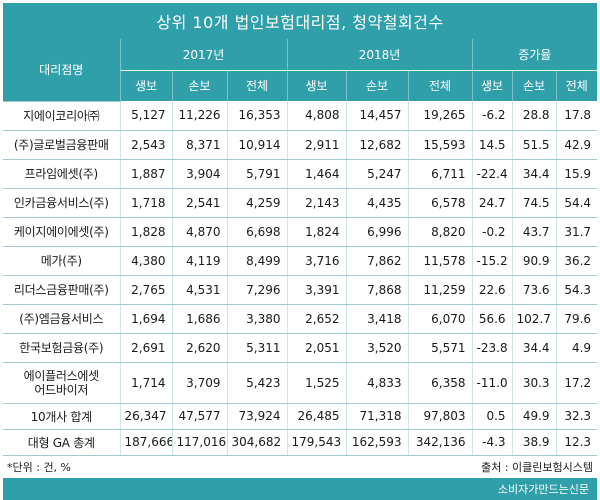  What do you see at coordinates (440, 442) in the screenshot?
I see `value-cell: 342,136` at bounding box center [440, 442].